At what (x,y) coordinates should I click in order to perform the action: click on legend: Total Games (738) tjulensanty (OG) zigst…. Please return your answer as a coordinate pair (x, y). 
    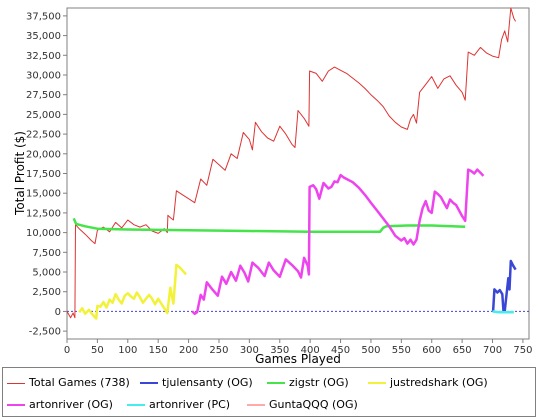
    Looking at the image, I should click on (269, 392).